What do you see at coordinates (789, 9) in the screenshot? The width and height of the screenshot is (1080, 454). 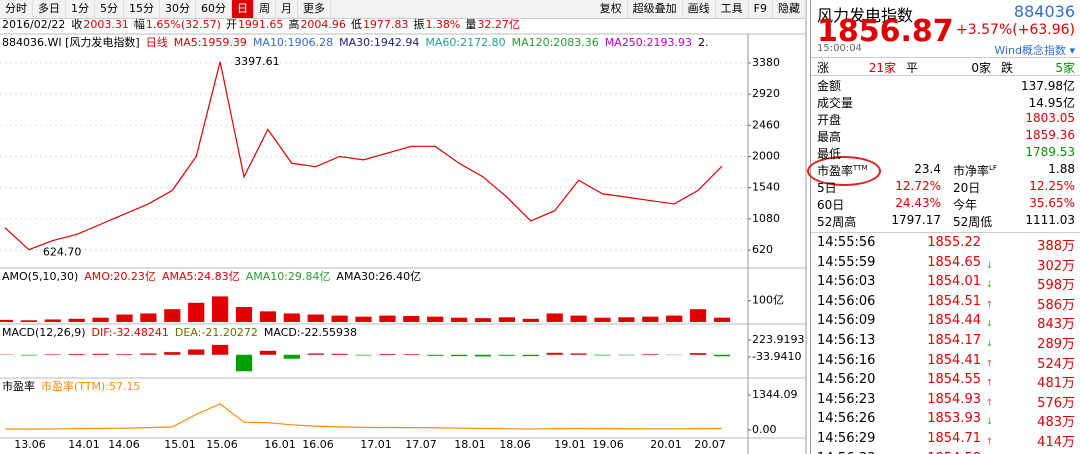 I see `toolbar-button: 隐藏` at bounding box center [789, 9].